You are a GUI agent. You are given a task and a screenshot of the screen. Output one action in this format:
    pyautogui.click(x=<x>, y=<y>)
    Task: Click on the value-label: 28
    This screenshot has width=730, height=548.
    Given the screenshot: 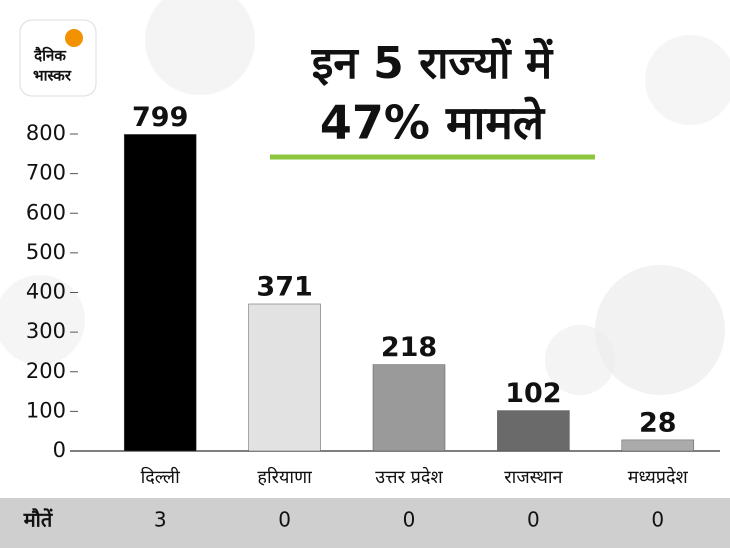 What is the action you would take?
    pyautogui.click(x=658, y=422)
    